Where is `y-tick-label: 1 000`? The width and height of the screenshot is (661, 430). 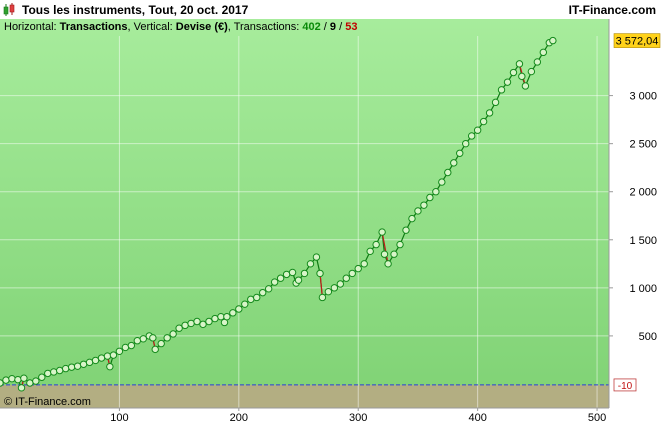 y-tick-label: 1 000 is located at coordinates (643, 289).